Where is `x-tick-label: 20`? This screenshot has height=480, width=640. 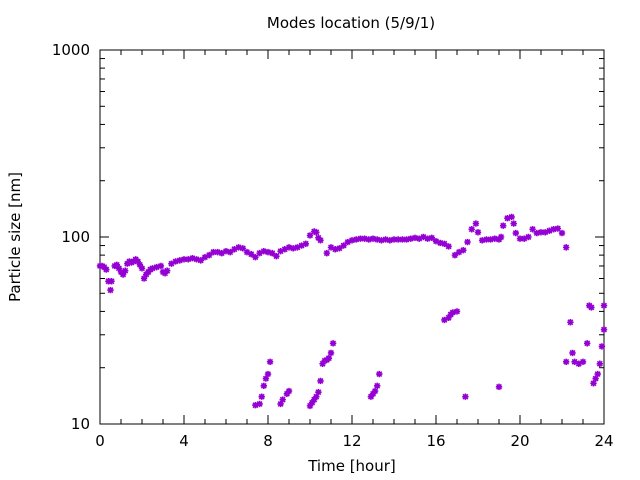 x-tick-label: 20 is located at coordinates (519, 441).